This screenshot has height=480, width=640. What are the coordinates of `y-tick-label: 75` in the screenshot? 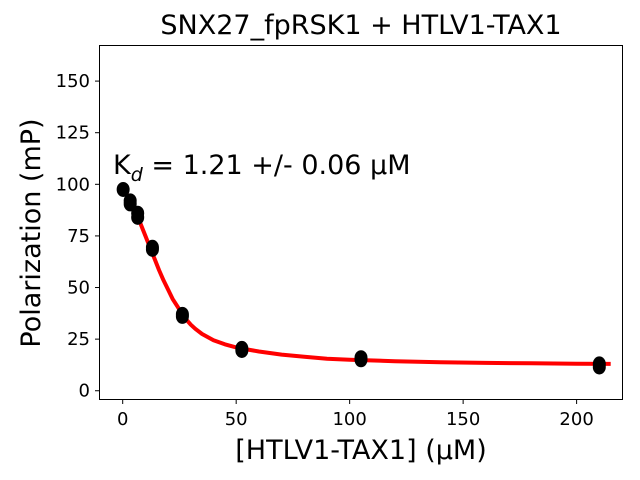 It's located at (78, 236).